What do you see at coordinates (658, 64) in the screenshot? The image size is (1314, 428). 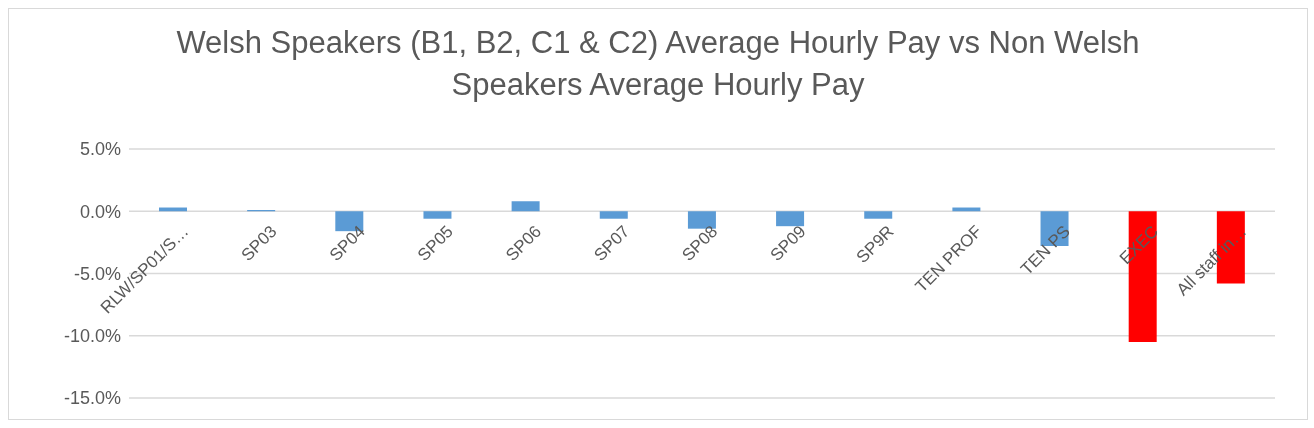 I see `chart-title: Welsh Speakers (B1, B2, C1 & C2) Average Hourly Pay vs Non Welsh Speakers Average Hourly Pay` at bounding box center [658, 64].